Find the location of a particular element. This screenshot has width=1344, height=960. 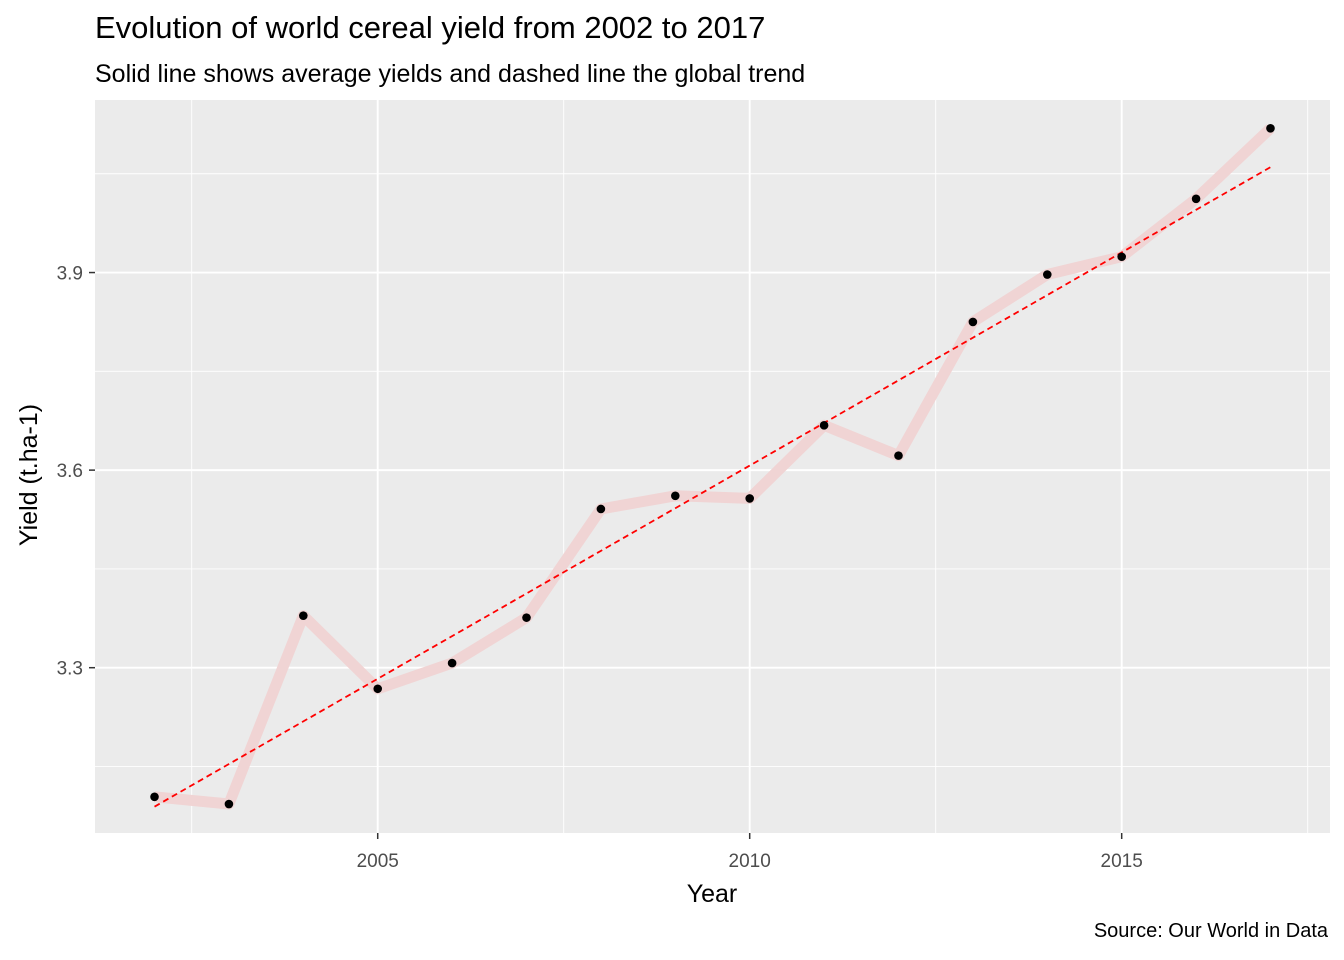

x-tick-label: 2010 is located at coordinates (750, 861).